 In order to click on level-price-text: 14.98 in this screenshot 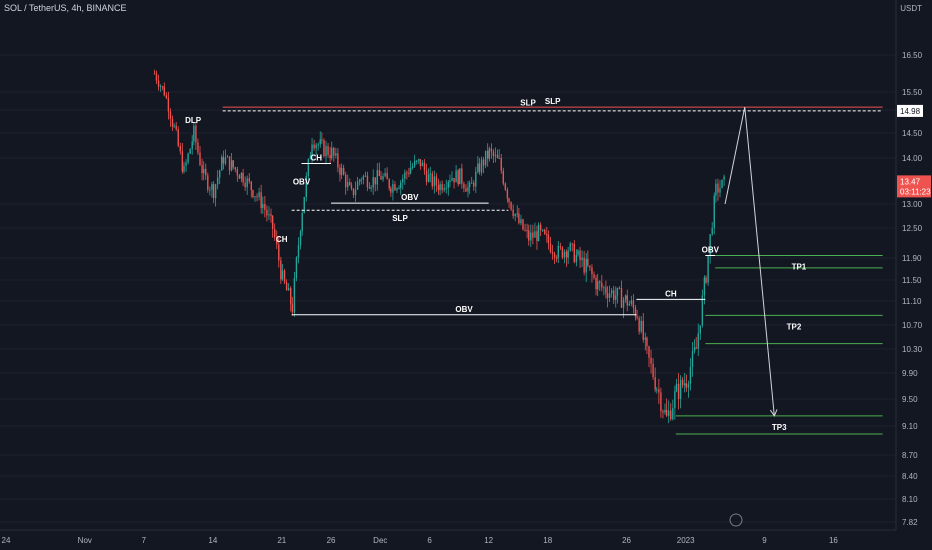, I will do `click(910, 111)`.